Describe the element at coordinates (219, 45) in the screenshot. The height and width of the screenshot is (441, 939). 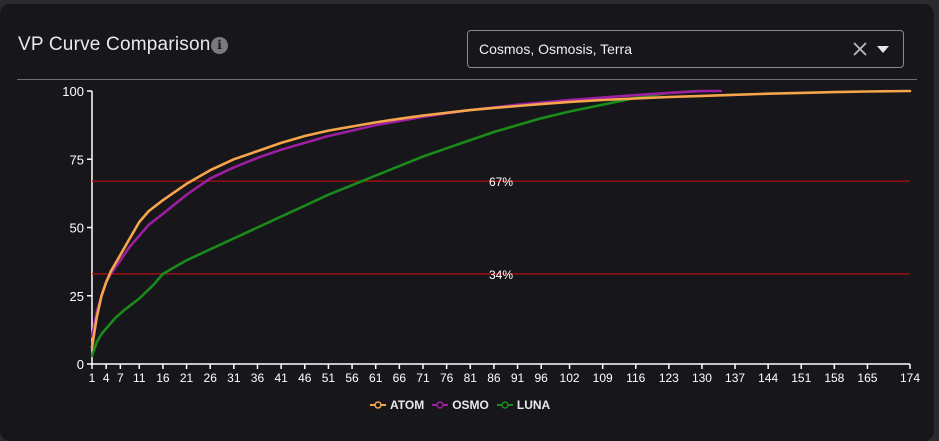
I see `info-icon: i` at that location.